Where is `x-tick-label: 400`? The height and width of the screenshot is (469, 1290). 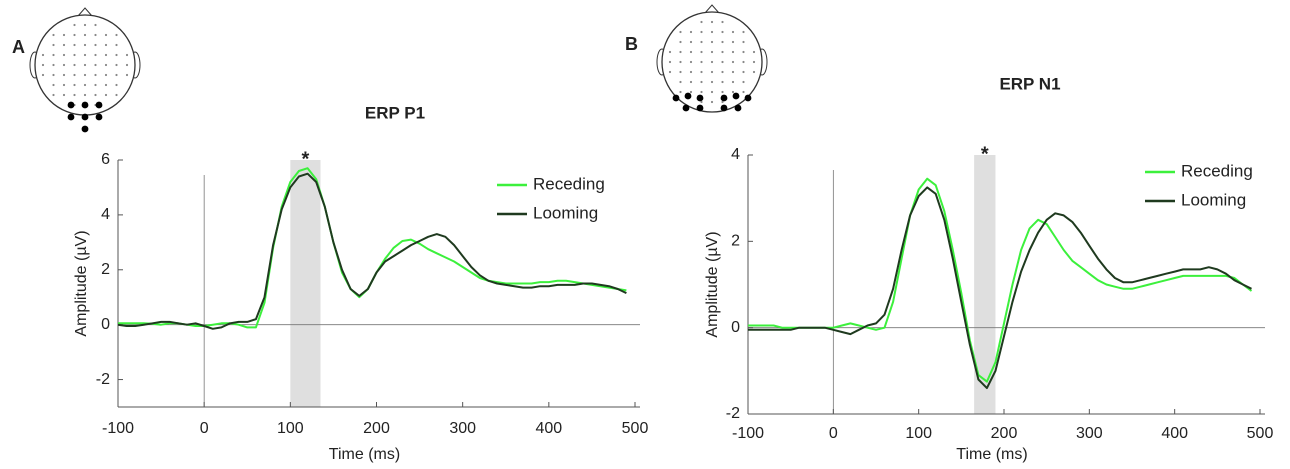
x-tick-label: 400 is located at coordinates (548, 428).